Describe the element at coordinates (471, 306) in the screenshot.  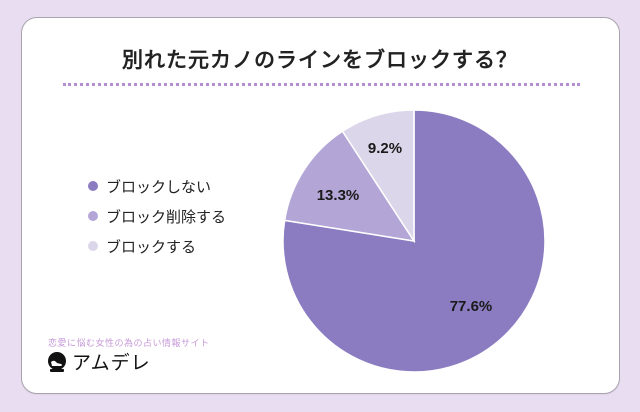
I see `pie-label-no-block: 77.6%` at that location.